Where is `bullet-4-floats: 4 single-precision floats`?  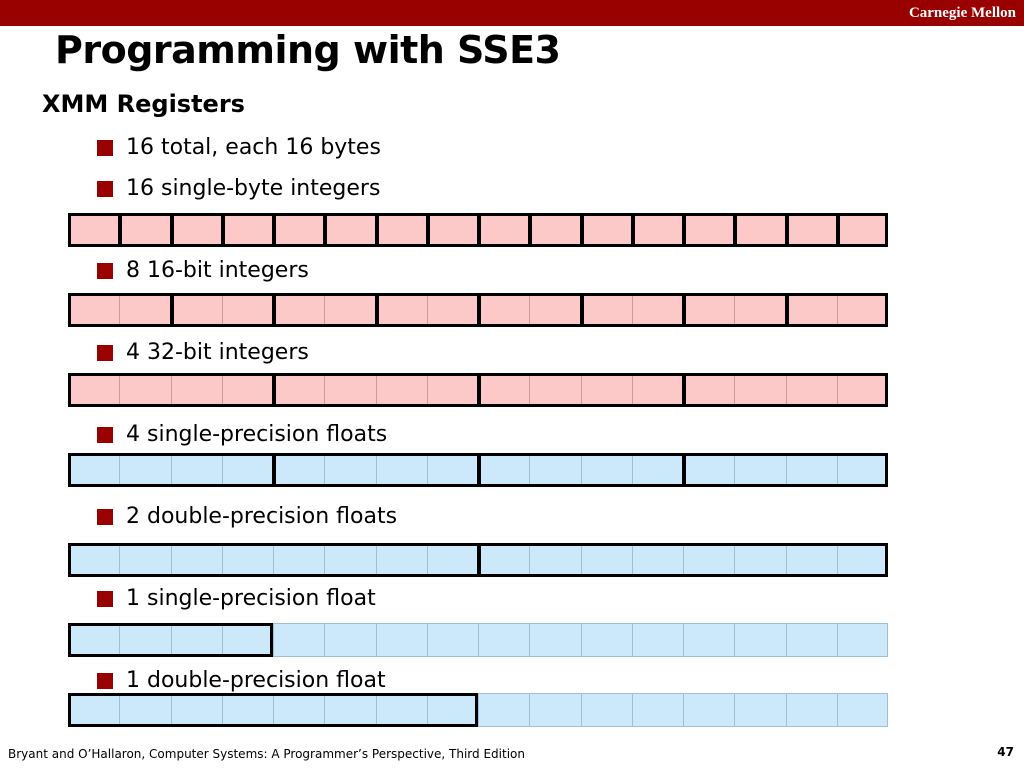 bullet-4-floats: 4 single-precision floats is located at coordinates (242, 435).